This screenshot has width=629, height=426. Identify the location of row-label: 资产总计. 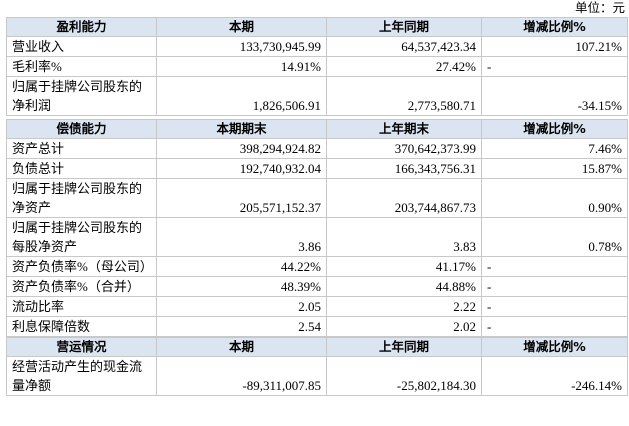
(81, 148).